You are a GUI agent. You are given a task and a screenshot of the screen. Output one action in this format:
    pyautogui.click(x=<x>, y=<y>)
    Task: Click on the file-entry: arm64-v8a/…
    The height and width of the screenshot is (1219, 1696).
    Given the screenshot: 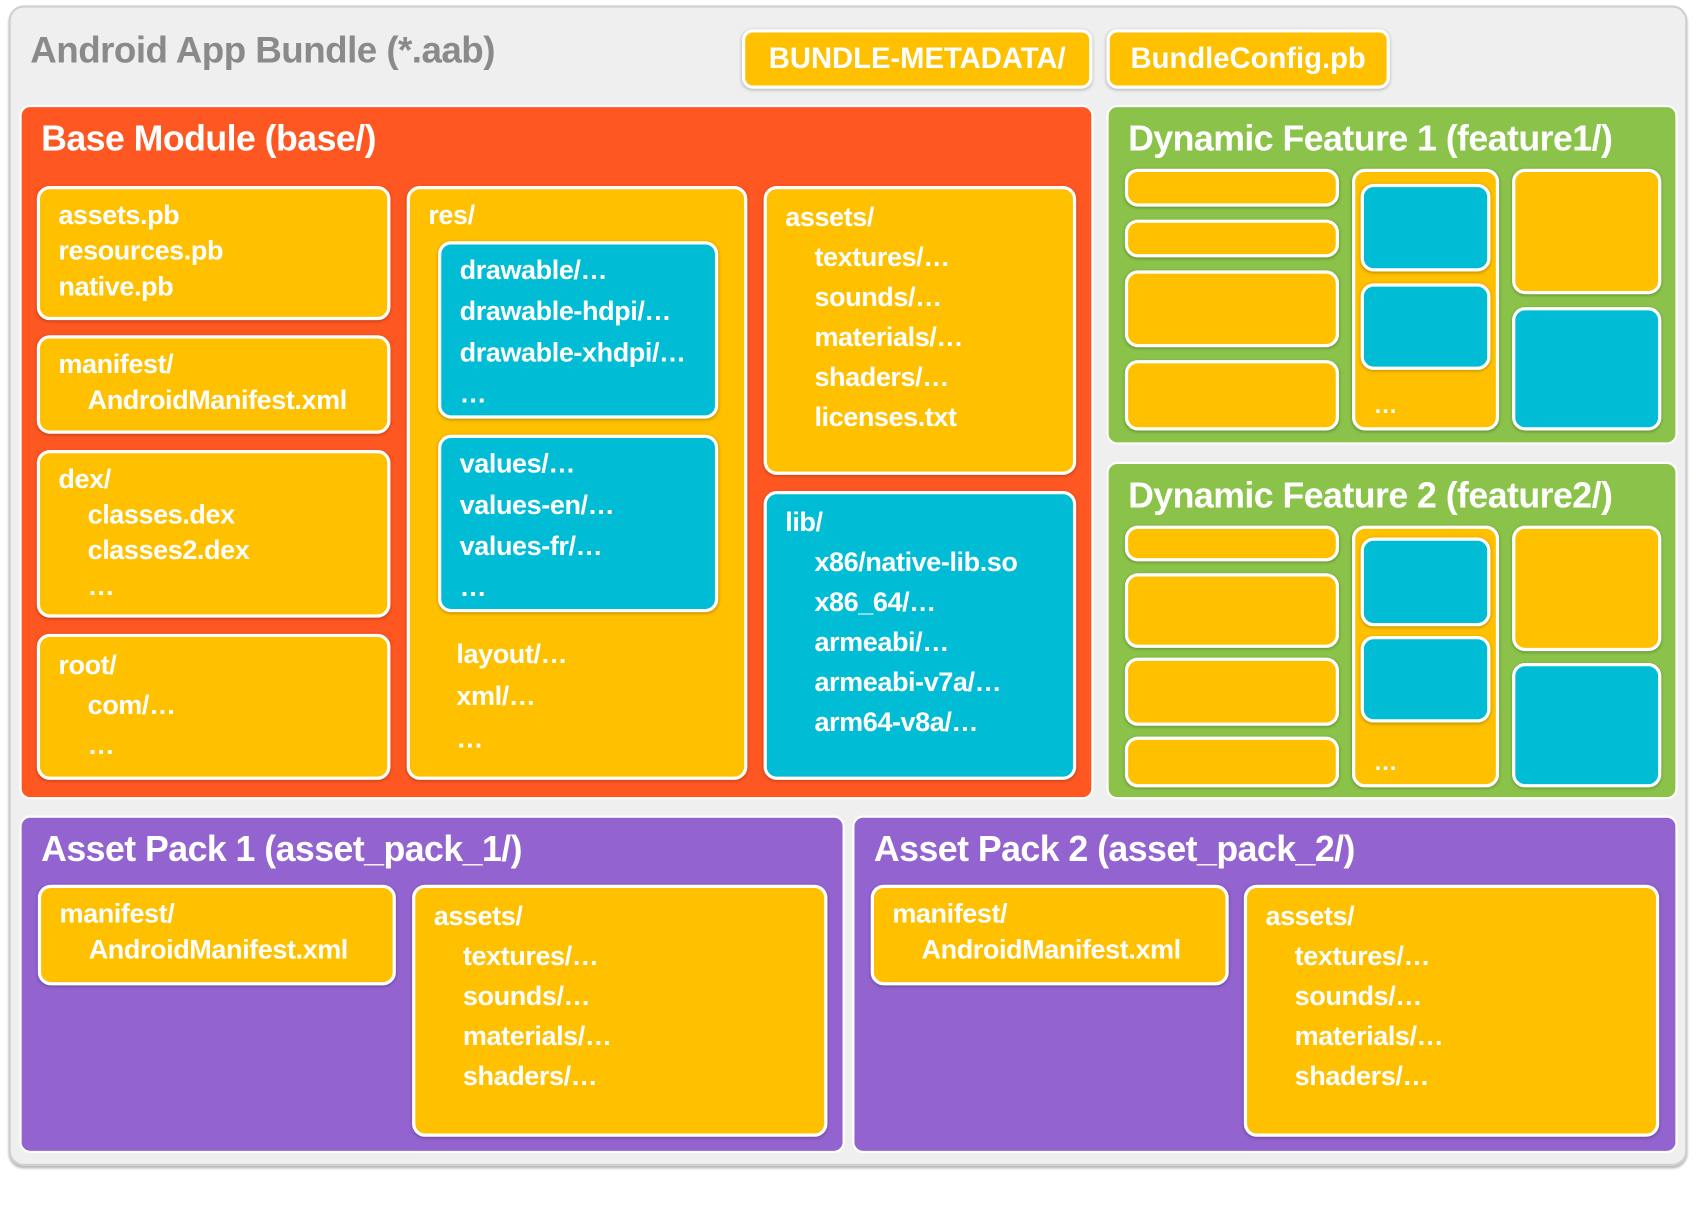 What is the action you would take?
    pyautogui.click(x=896, y=722)
    